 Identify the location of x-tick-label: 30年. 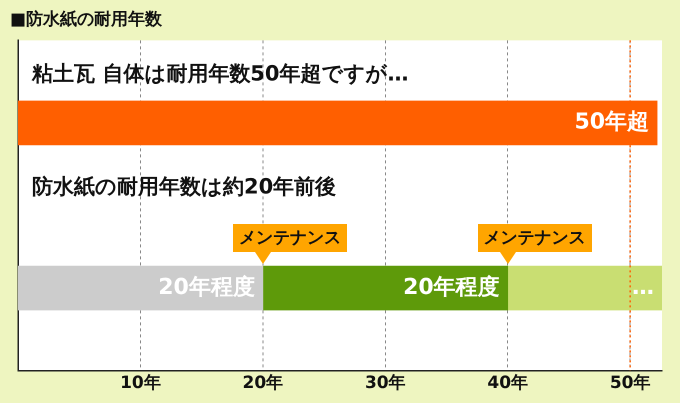
(385, 383).